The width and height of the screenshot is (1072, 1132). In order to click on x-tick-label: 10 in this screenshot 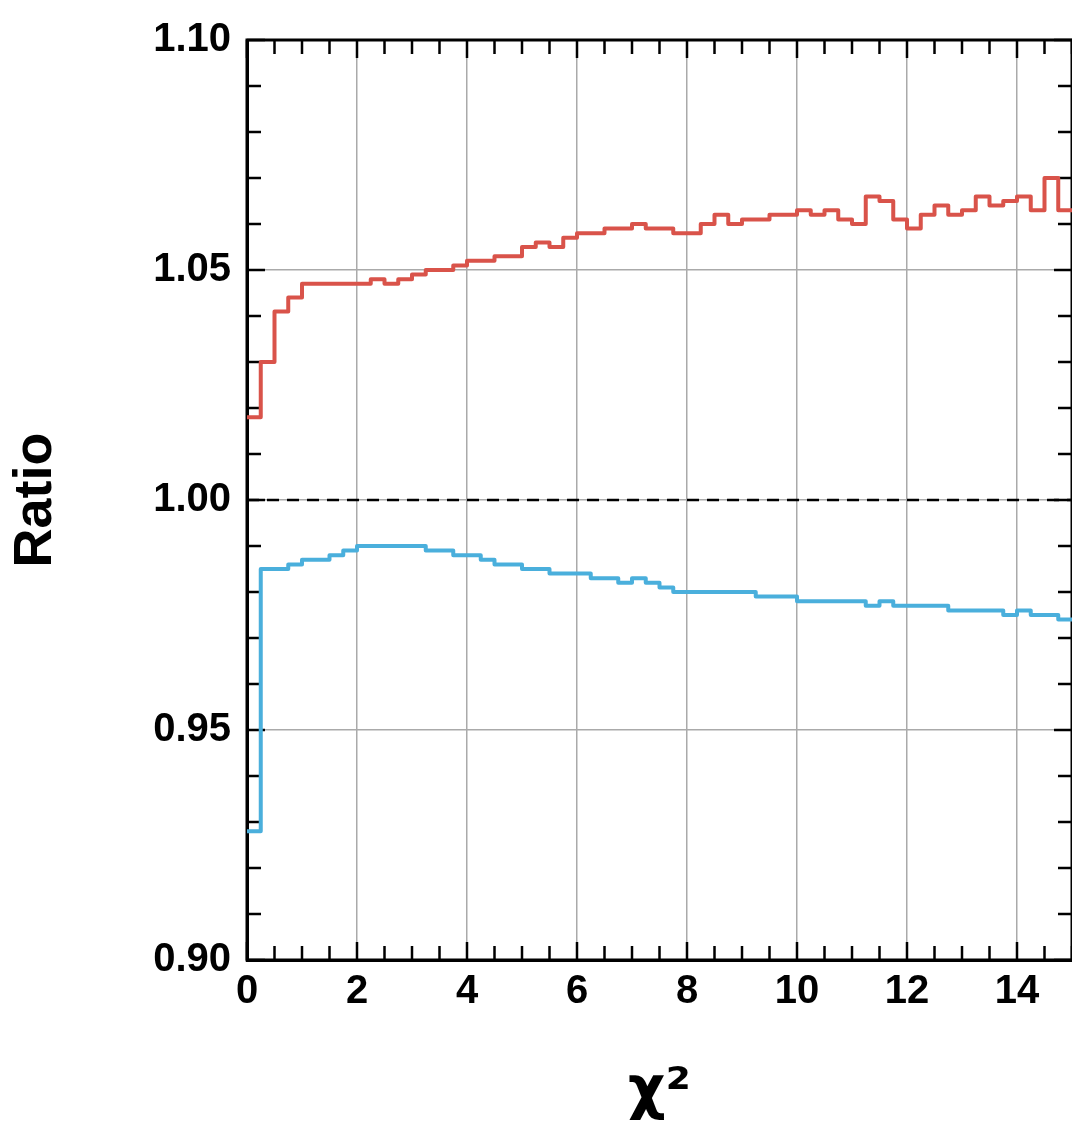, I will do `click(797, 989)`.